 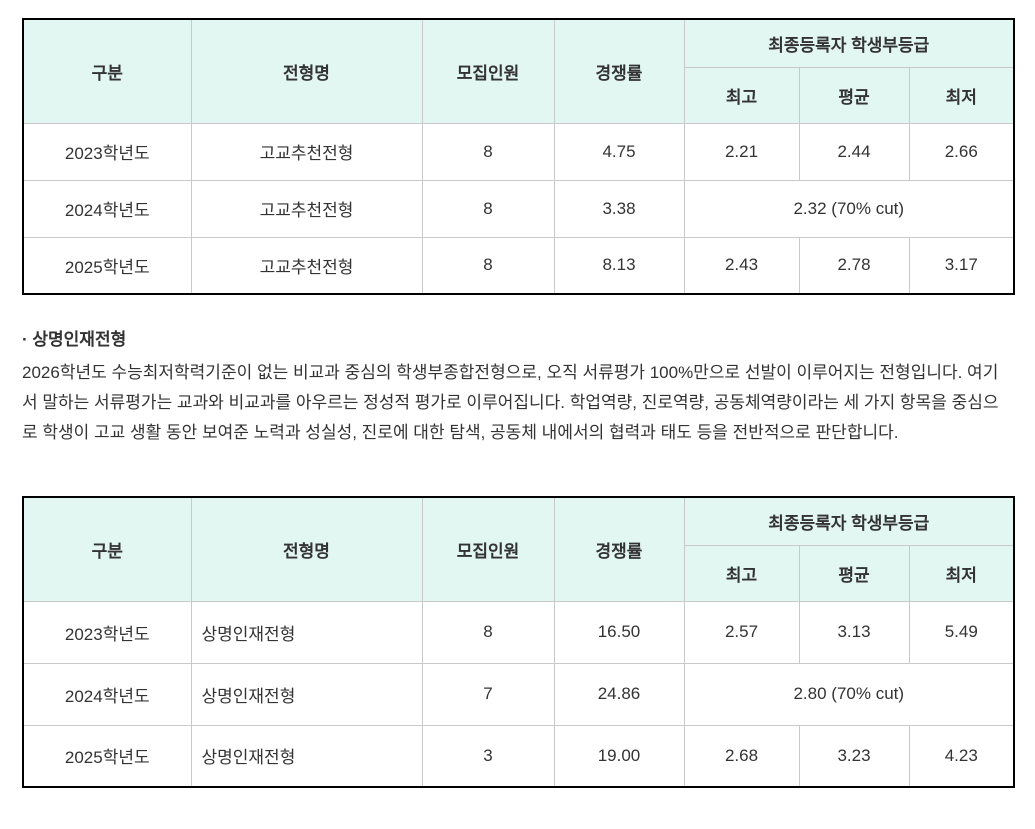 What do you see at coordinates (741, 151) in the screenshot?
I see `grade-high-cell: 2.21` at bounding box center [741, 151].